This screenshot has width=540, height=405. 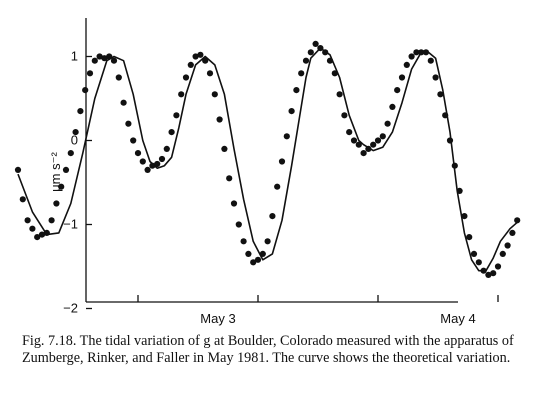 I want to click on y-tick-label: −2, so click(x=70, y=308).